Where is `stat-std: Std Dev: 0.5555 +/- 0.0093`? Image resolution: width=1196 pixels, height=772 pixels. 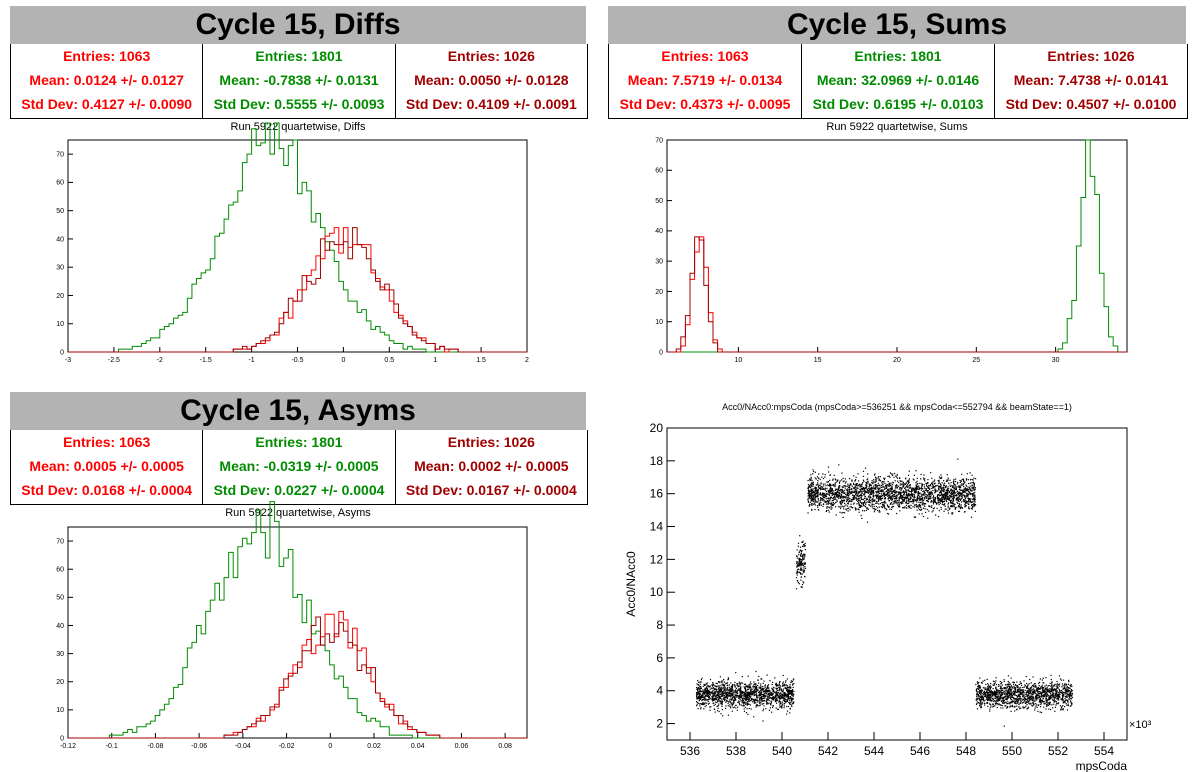 stat-std: Std Dev: 0.5555 +/- 0.0093 is located at coordinates (299, 104).